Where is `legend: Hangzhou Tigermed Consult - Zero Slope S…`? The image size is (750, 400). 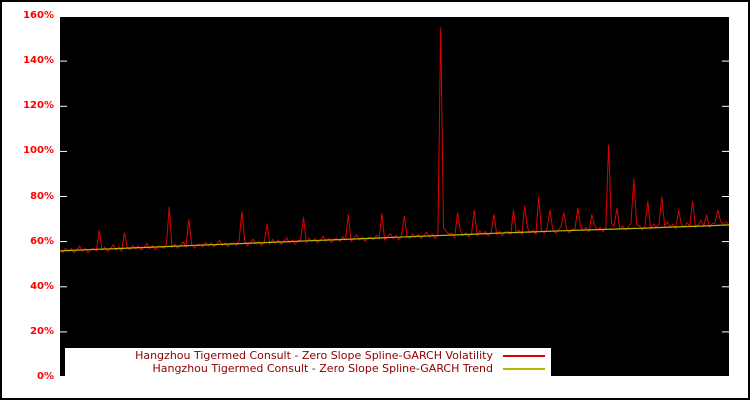 legend: Hangzhou Tigermed Consult - Zero Slope S… is located at coordinates (308, 362).